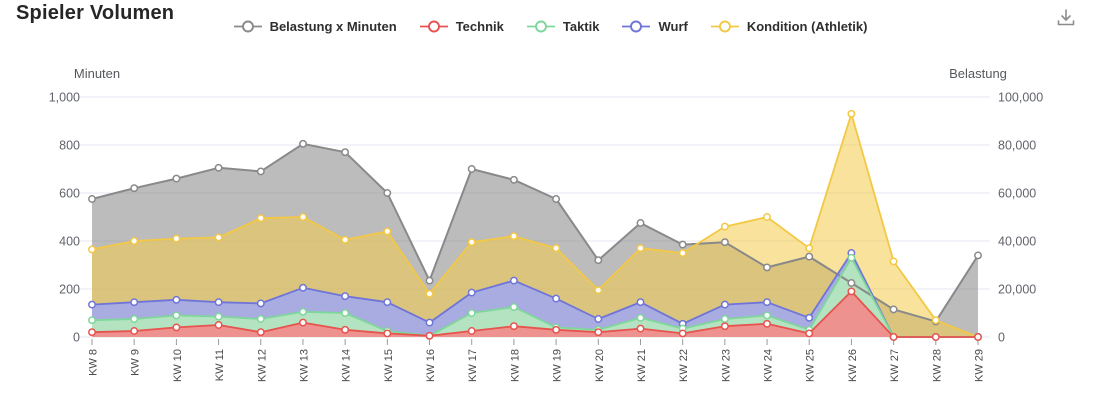  I want to click on legend-item-kondition-athletik: Kondition (Athletik), so click(788, 26).